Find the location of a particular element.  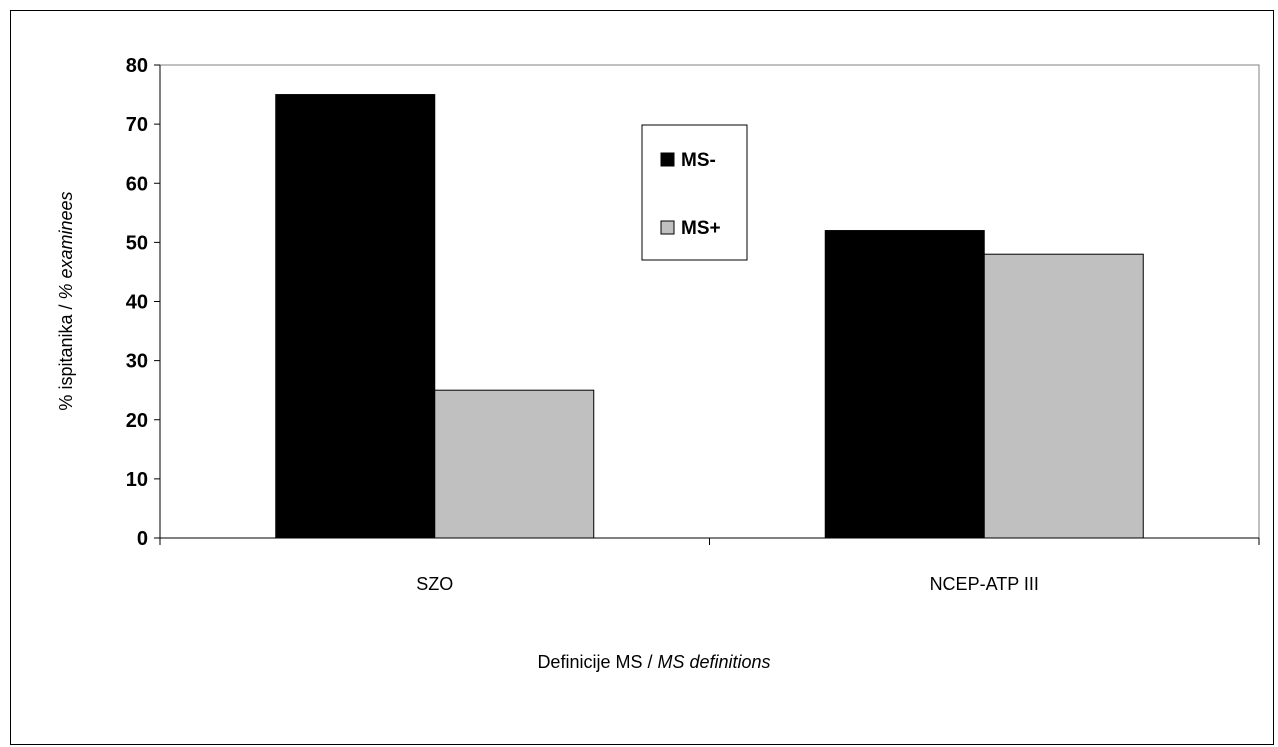

legend-box is located at coordinates (694, 192).